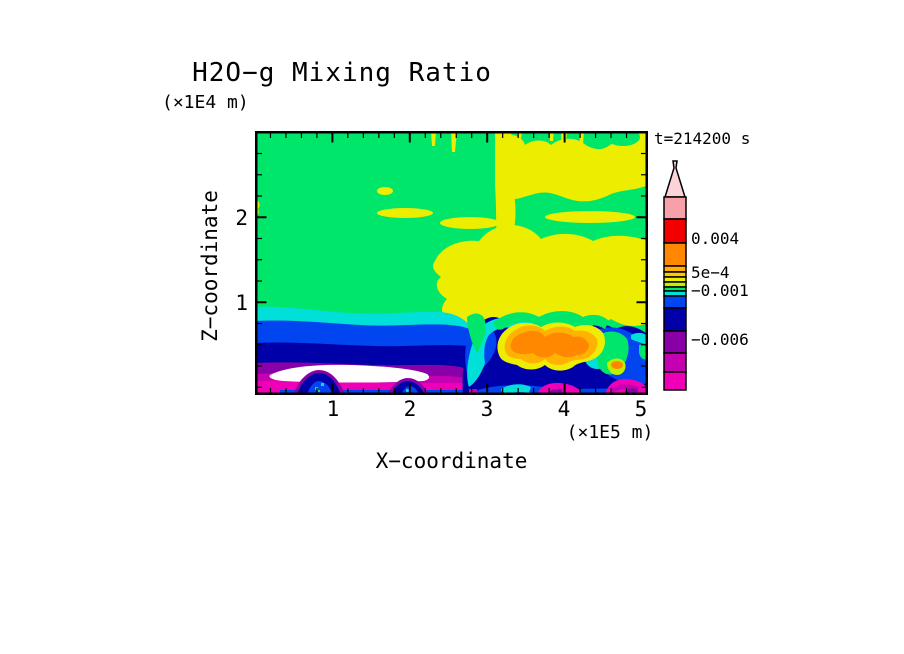 Image resolution: width=904 pixels, height=654 pixels. What do you see at coordinates (641, 409) in the screenshot?
I see `x-tick-label-5: 5` at bounding box center [641, 409].